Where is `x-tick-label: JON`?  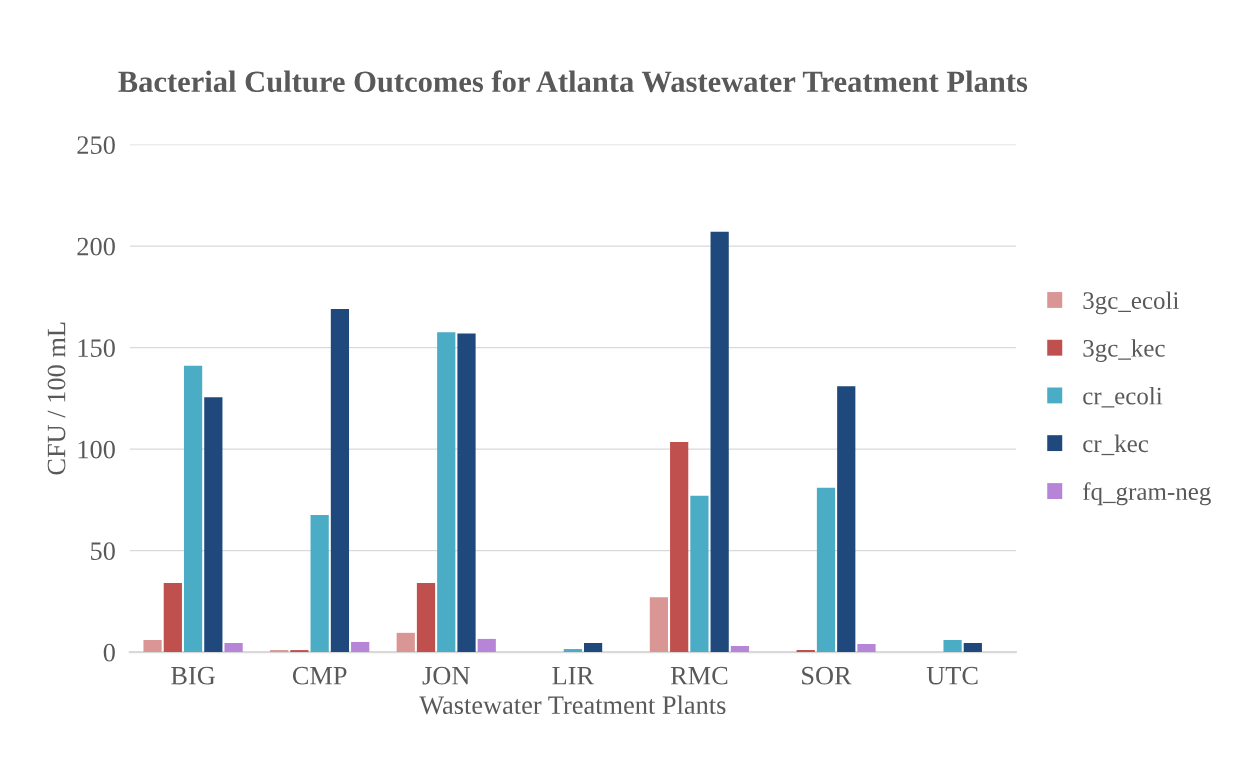
x-tick-label: JON is located at coordinates (446, 675).